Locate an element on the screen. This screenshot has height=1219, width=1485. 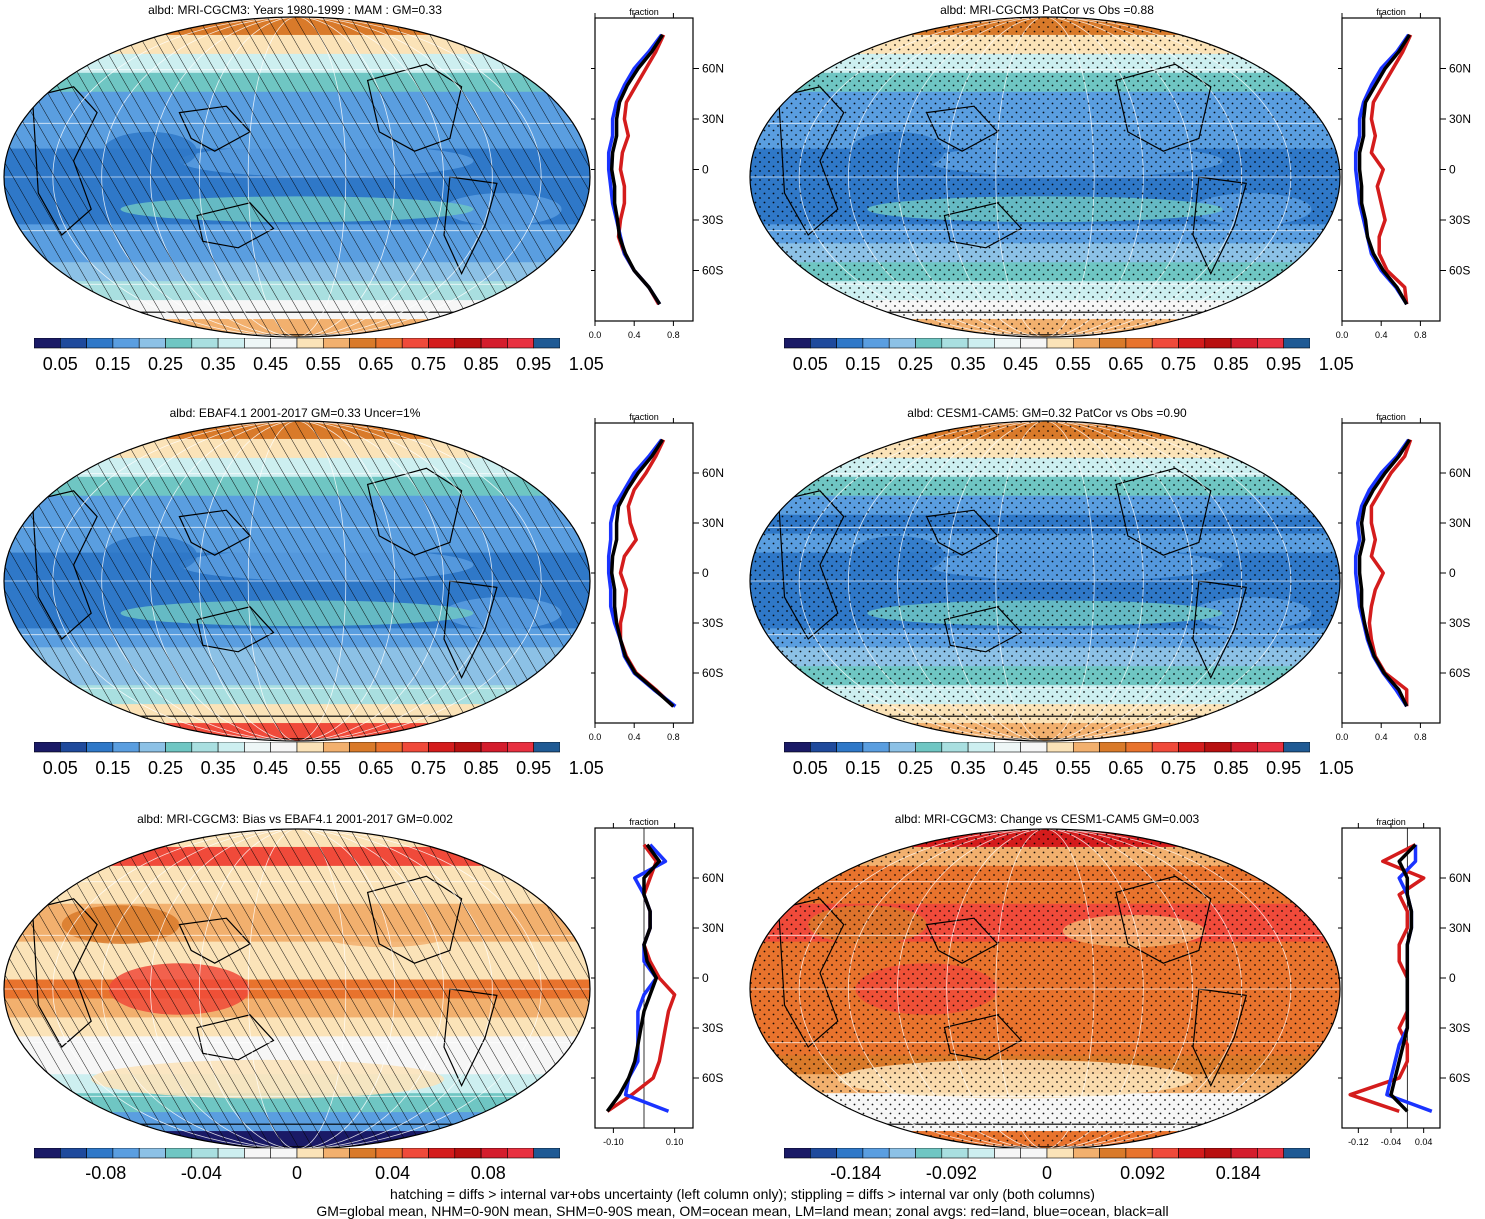
colorbar is located at coordinates (1047, 1153).